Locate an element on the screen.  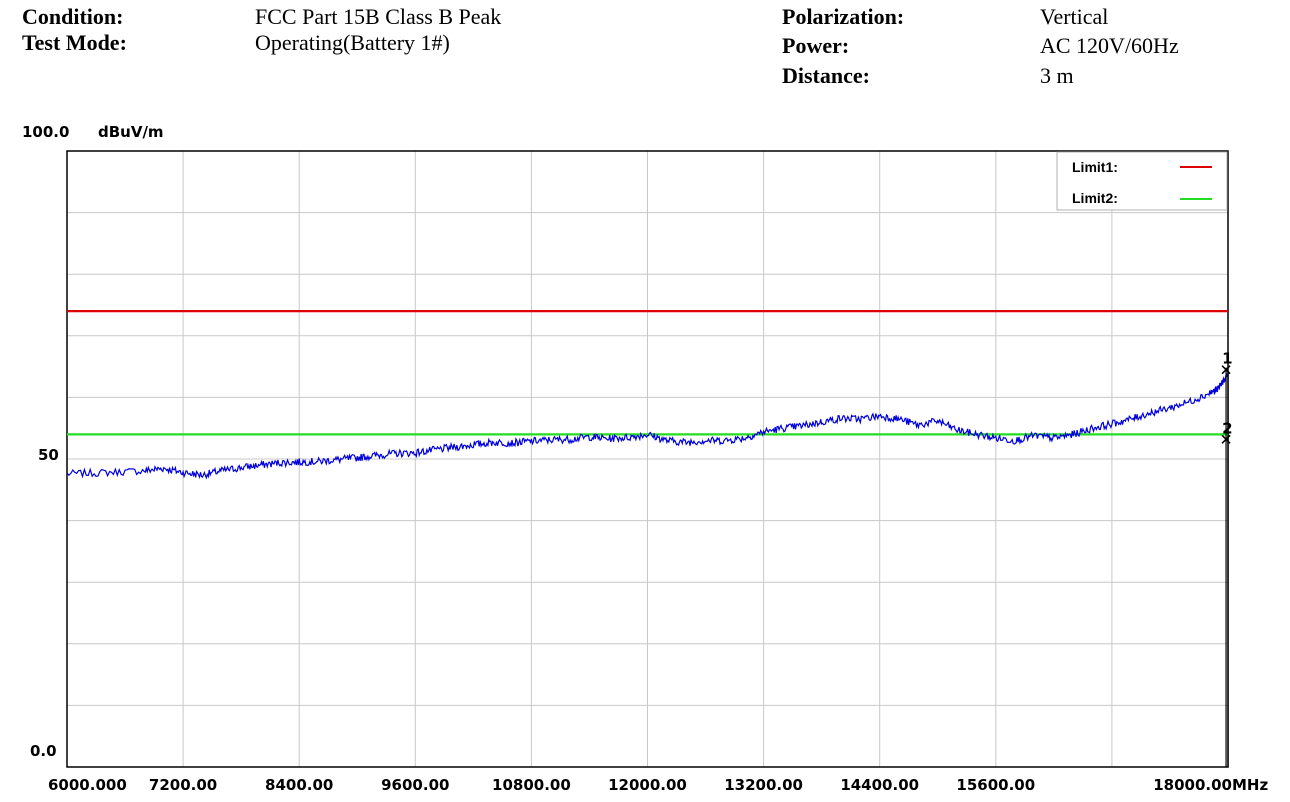
y-tick-top: 100.0 is located at coordinates (45, 132).